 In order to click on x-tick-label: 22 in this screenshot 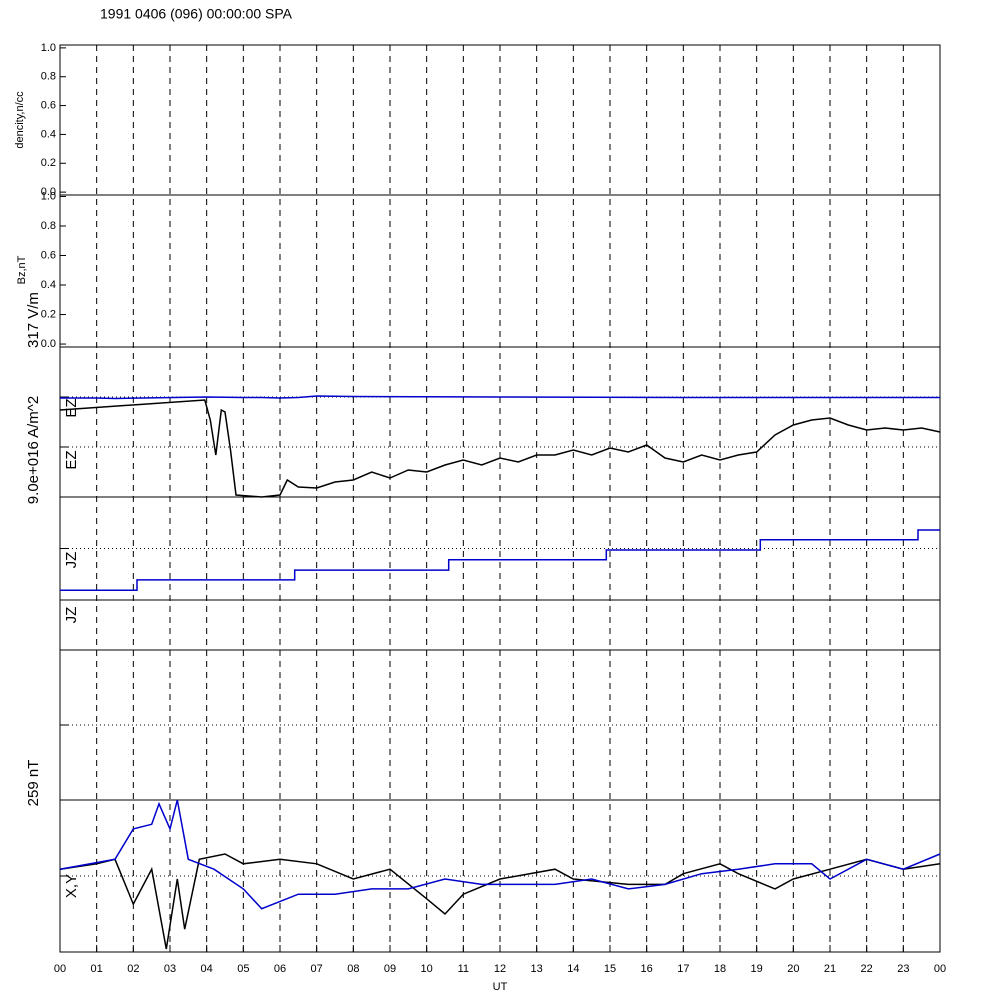, I will do `click(867, 969)`.